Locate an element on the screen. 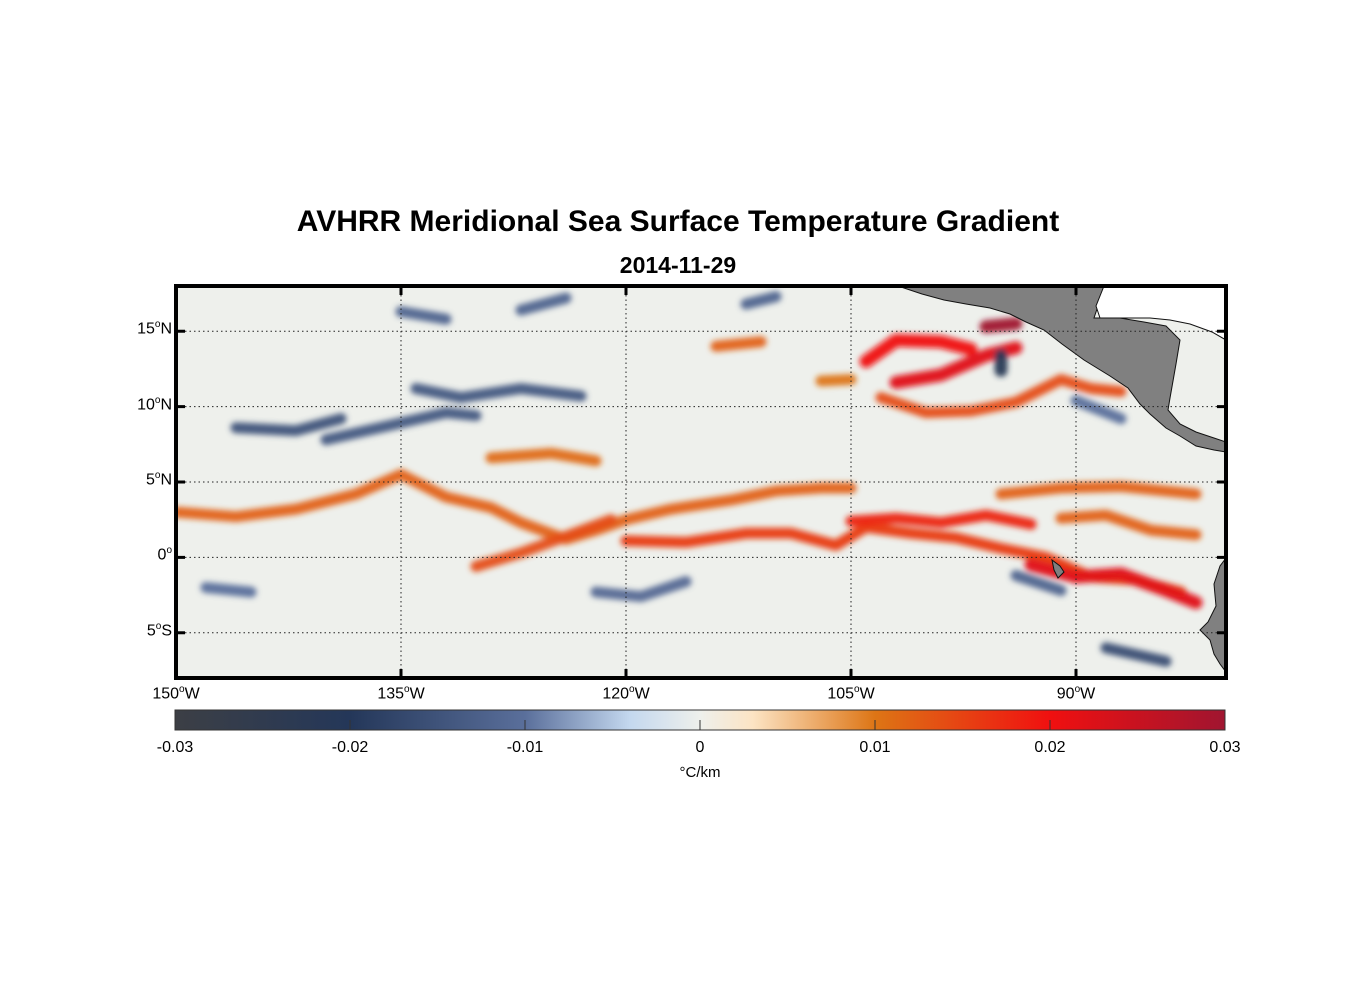  colorbar-tick-label: -0.03 is located at coordinates (175, 747).